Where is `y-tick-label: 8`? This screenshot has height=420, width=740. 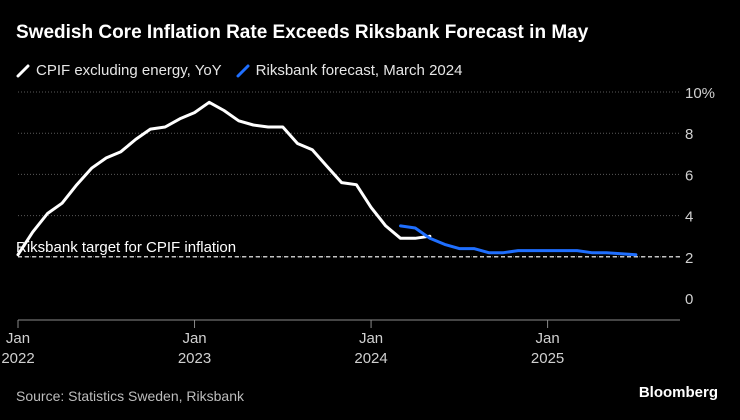
y-tick-label: 8 is located at coordinates (689, 134).